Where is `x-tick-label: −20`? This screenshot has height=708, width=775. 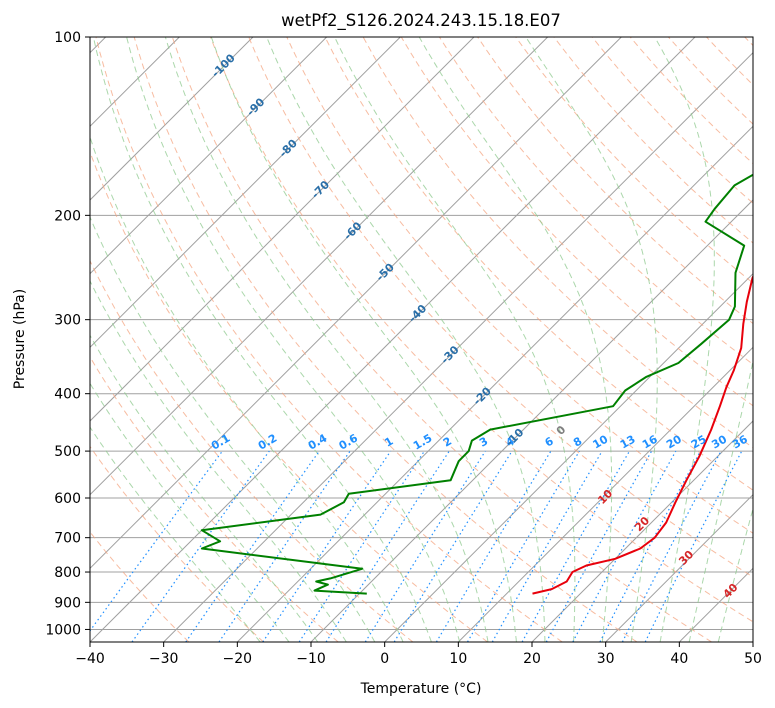 x-tick-label: −20 is located at coordinates (238, 659).